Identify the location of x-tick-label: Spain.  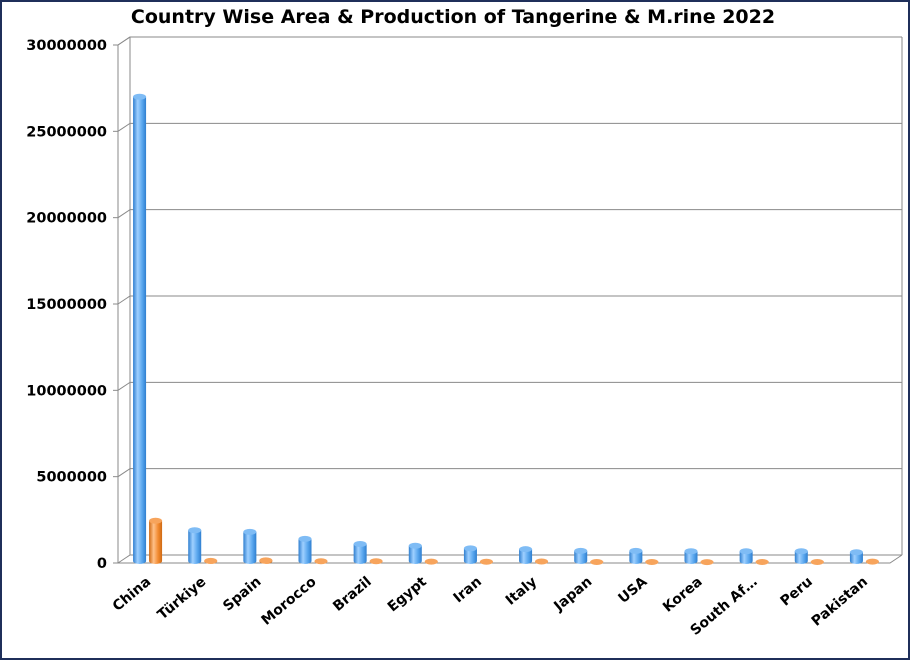
(242, 594).